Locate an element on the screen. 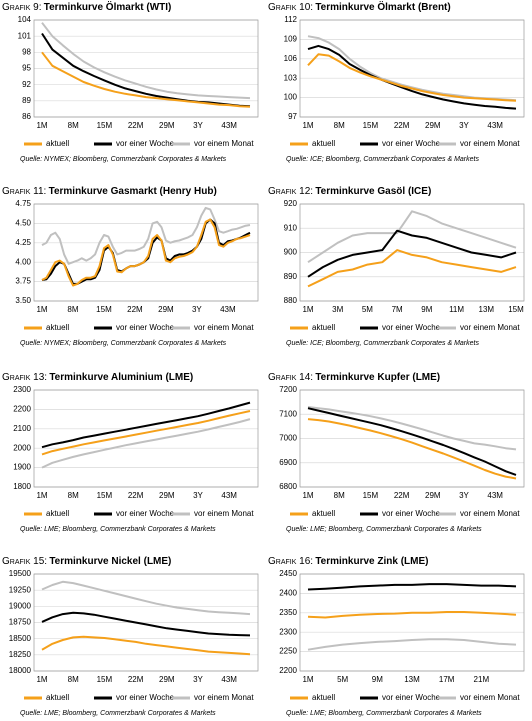  y-tick-label: 920 is located at coordinates (291, 203).